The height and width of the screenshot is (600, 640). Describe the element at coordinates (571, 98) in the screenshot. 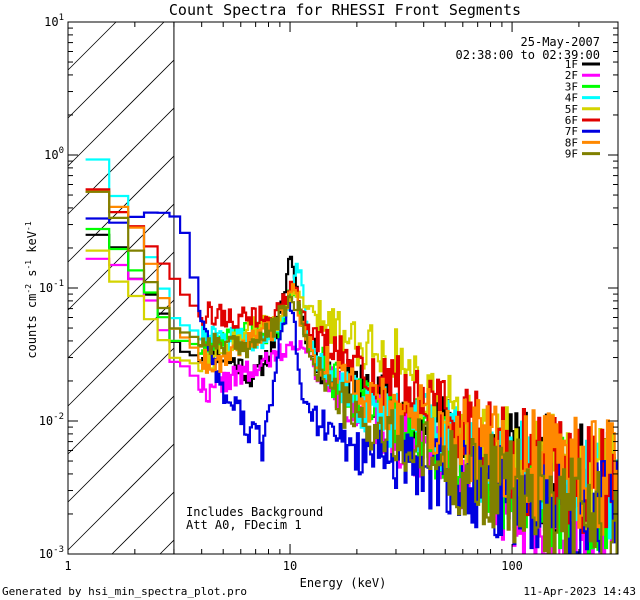

I see `legend-label-4F: 4F` at that location.